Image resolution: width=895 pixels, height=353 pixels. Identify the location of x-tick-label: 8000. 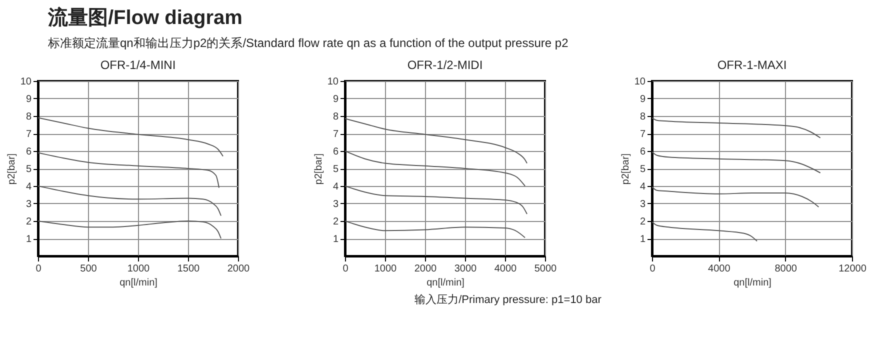
(786, 269).